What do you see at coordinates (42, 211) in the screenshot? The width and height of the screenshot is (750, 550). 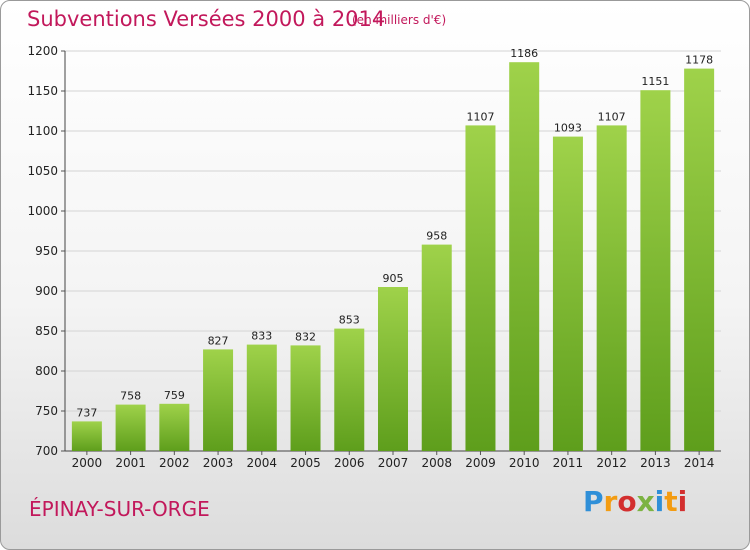 I see `y-tick-label: 1000` at bounding box center [42, 211].